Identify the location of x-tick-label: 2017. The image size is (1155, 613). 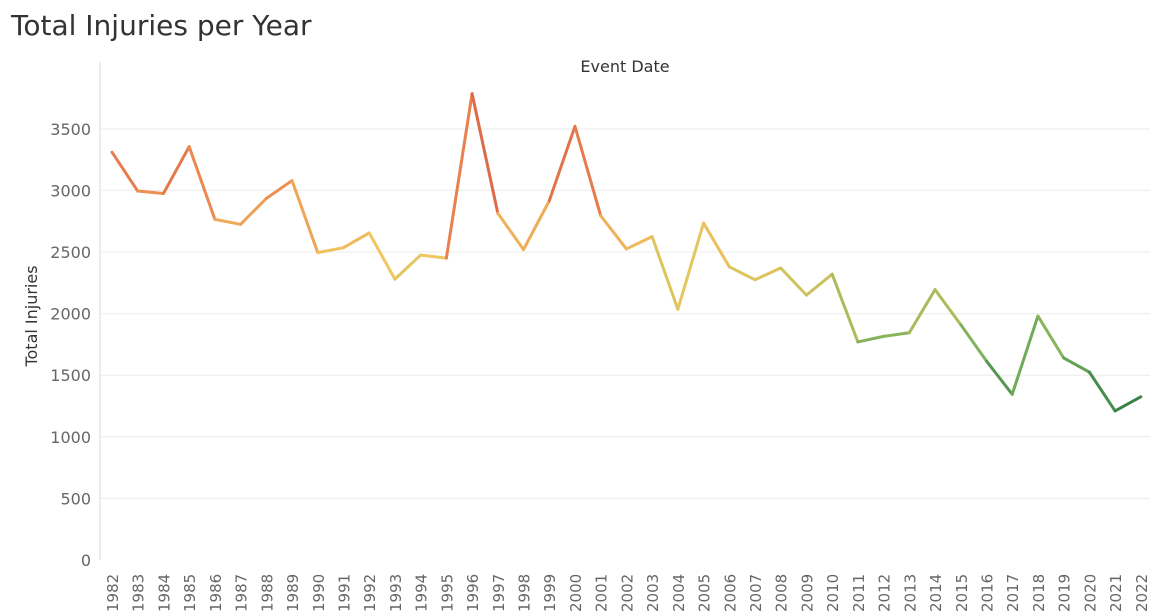
(1013, 593).